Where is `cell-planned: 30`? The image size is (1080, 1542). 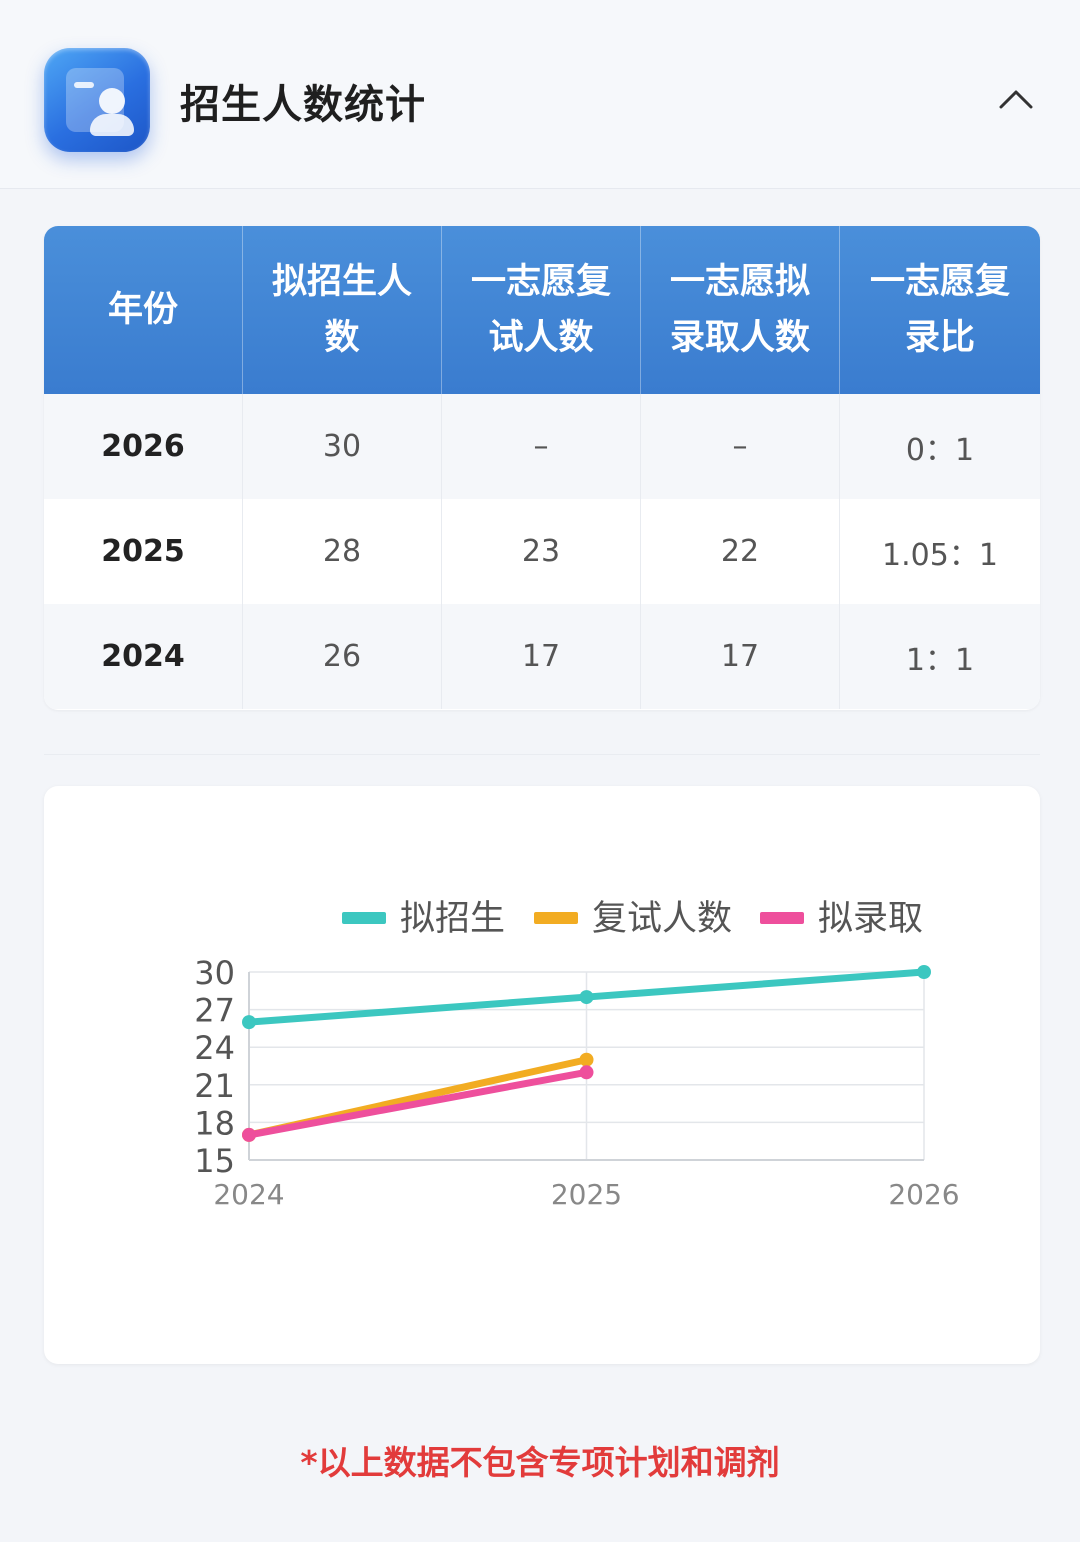
cell-planned: 30 is located at coordinates (342, 446).